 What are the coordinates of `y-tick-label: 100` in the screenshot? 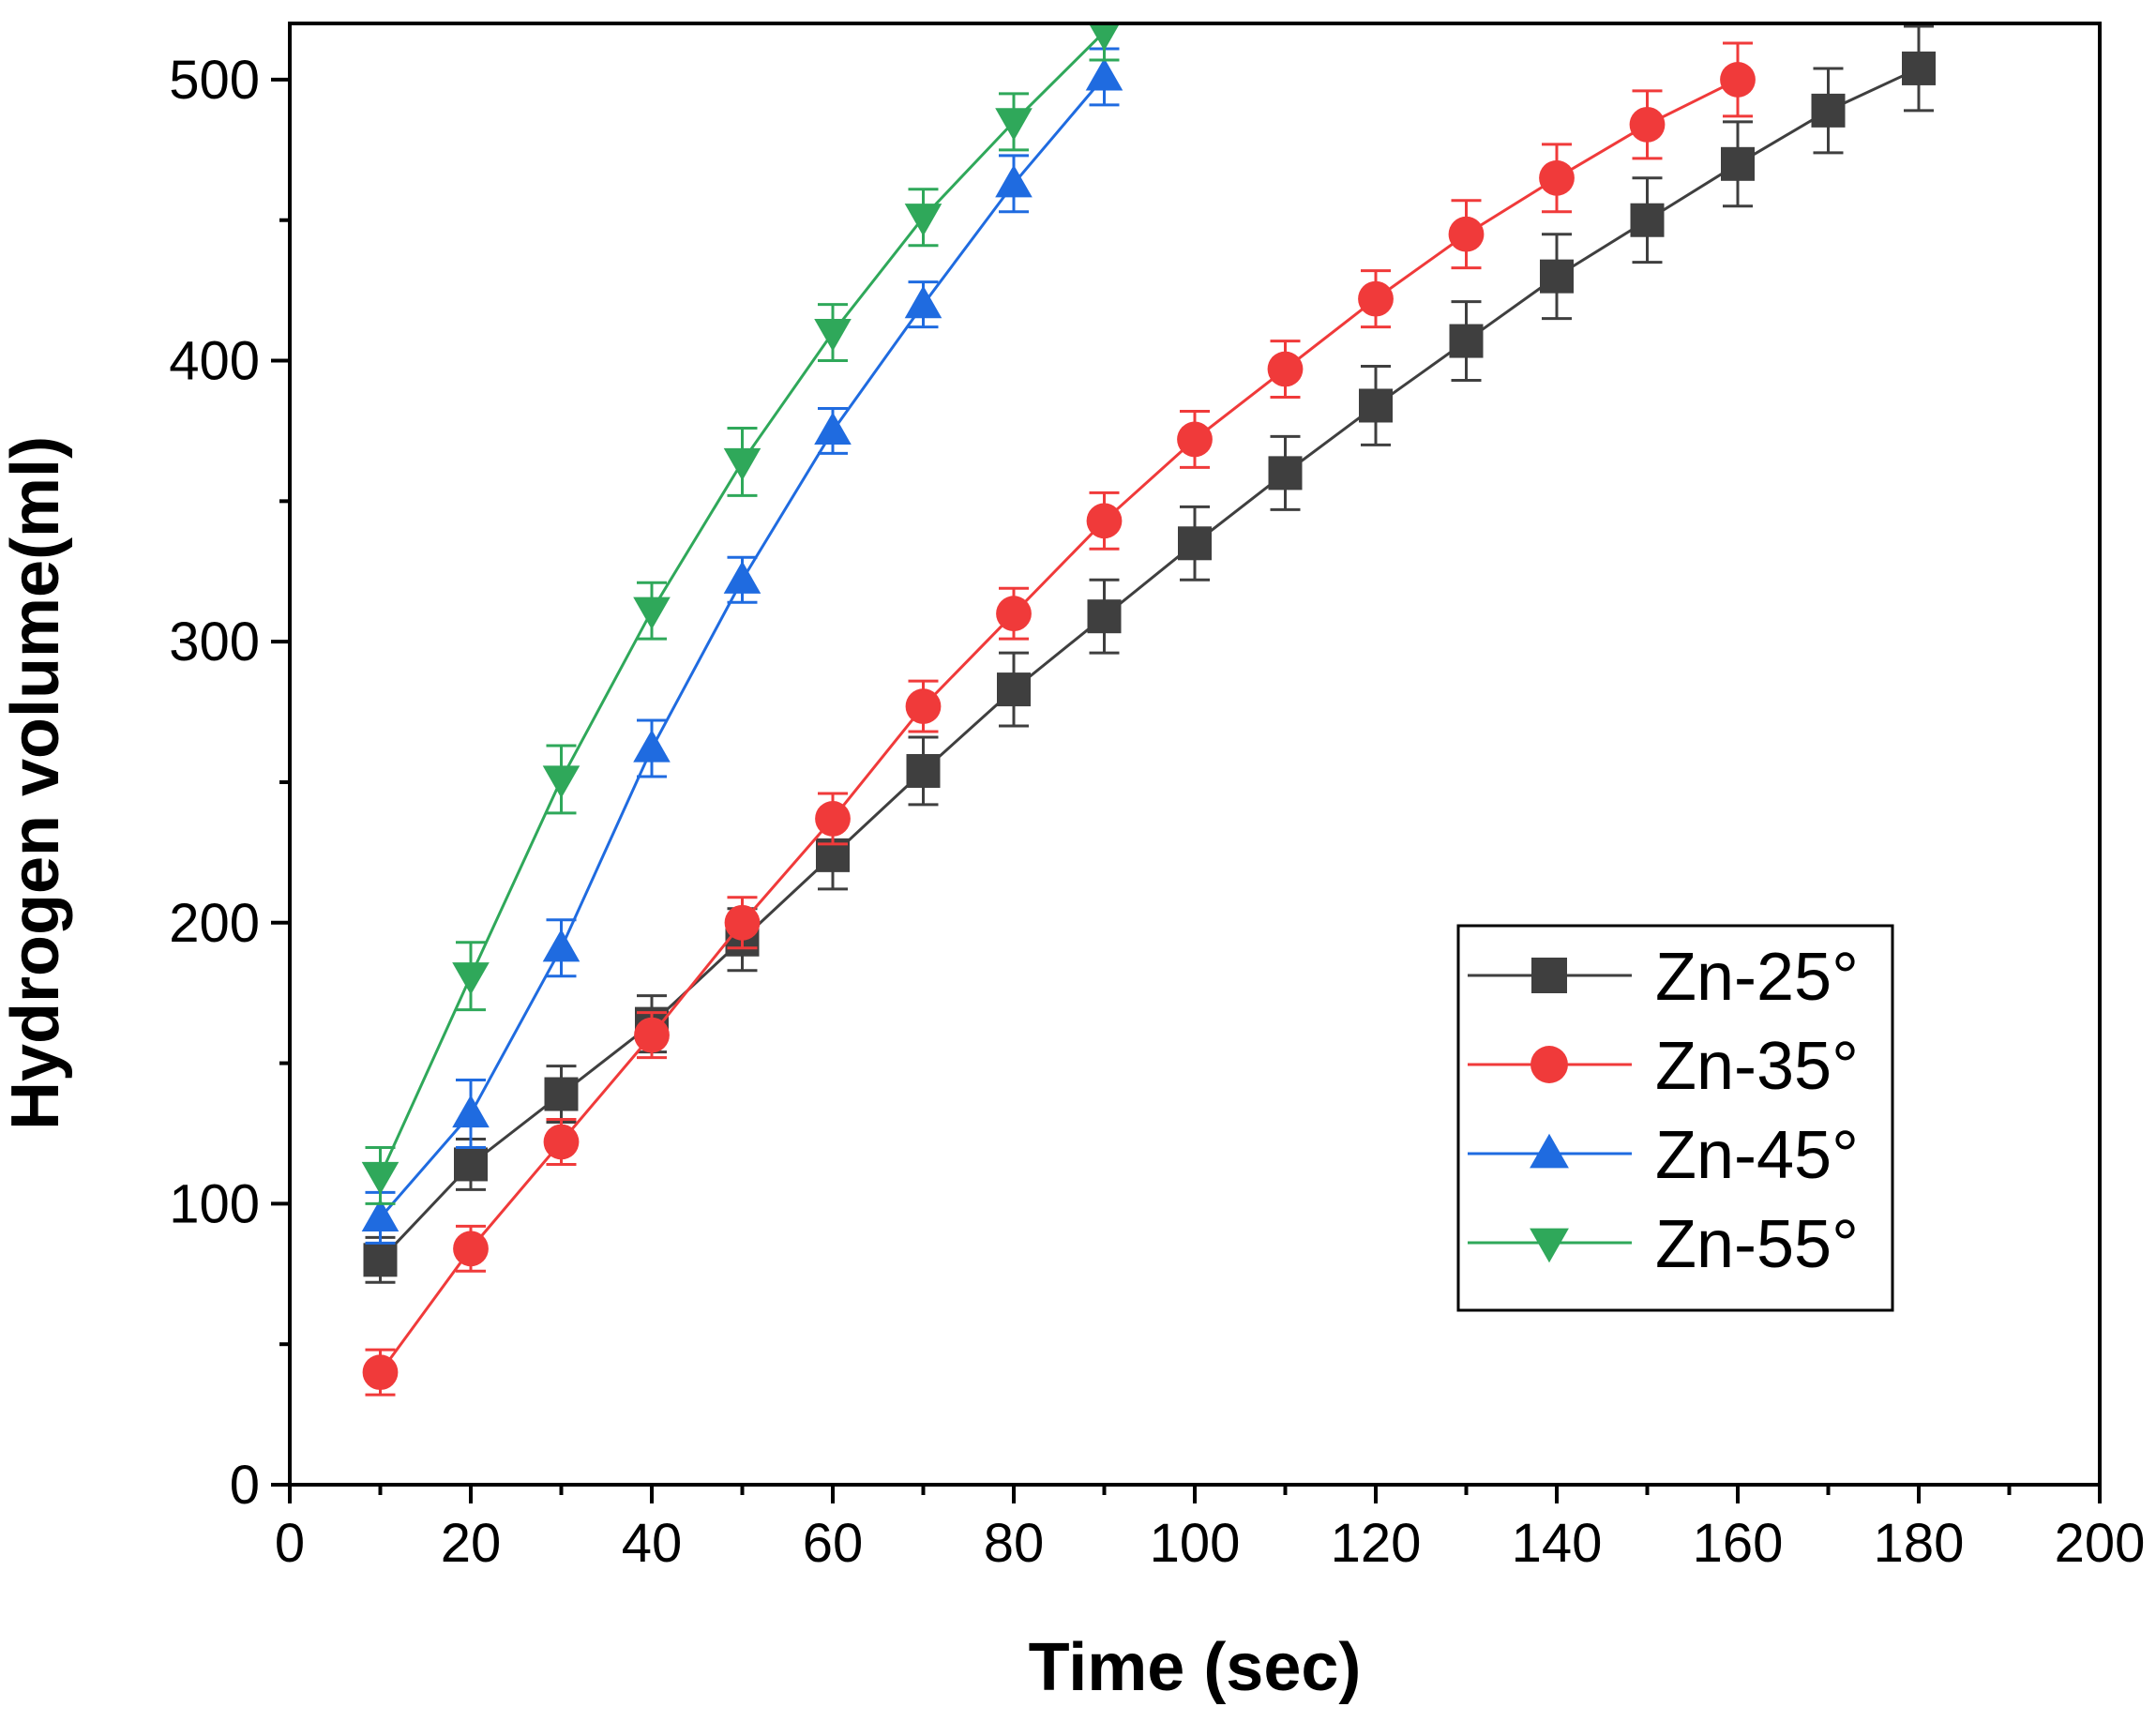 It's located at (214, 1203).